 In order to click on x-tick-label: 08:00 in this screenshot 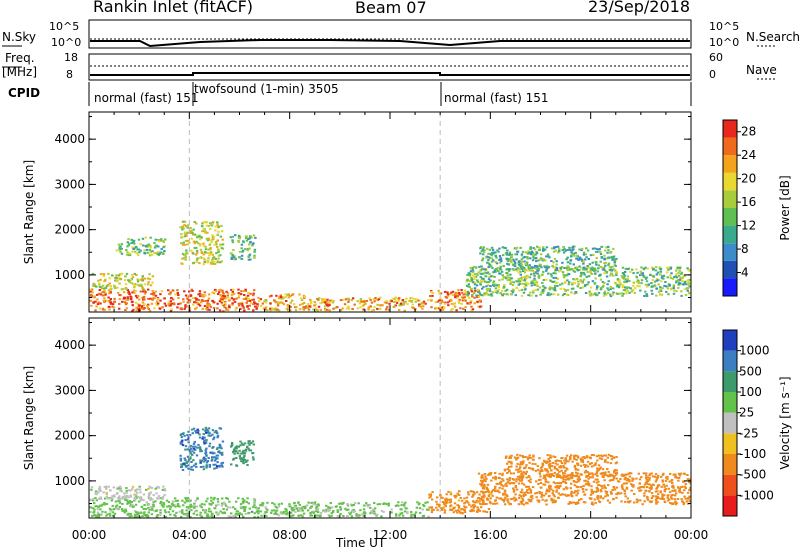, I will do `click(289, 535)`.